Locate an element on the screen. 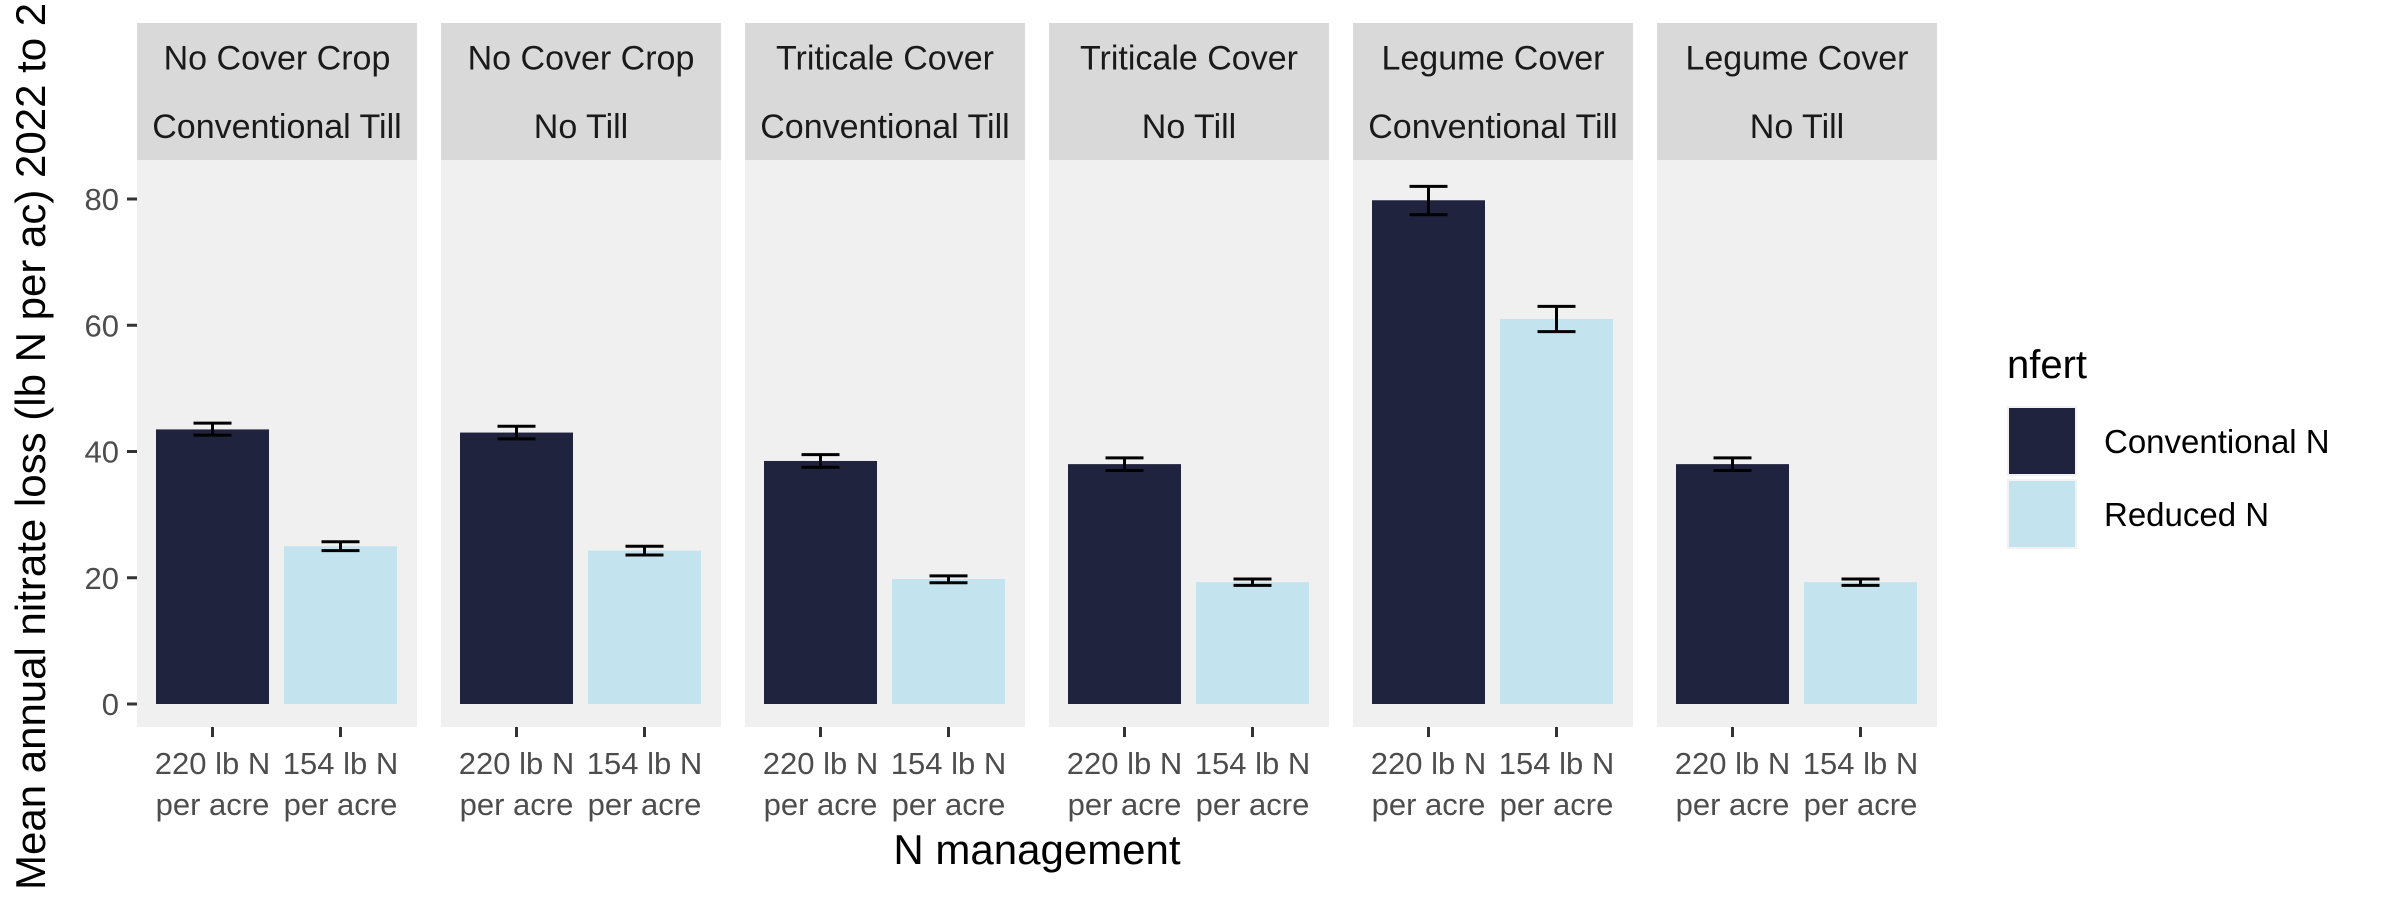 The width and height of the screenshot is (2400, 900). y-tick-label: 80 is located at coordinates (102, 199).